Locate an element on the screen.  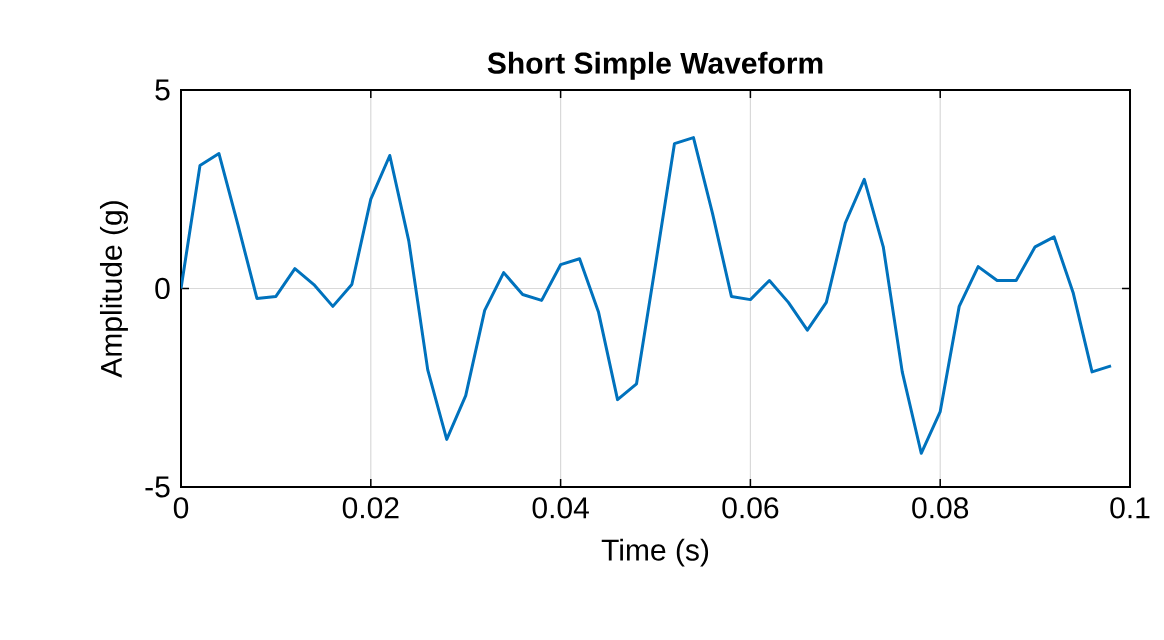
x-tick-label: 0.02 is located at coordinates (370, 508).